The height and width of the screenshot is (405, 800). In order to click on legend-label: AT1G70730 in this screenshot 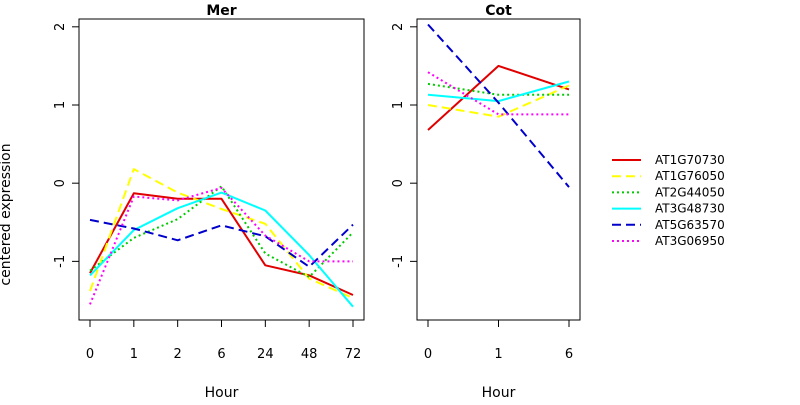, I will do `click(690, 160)`.